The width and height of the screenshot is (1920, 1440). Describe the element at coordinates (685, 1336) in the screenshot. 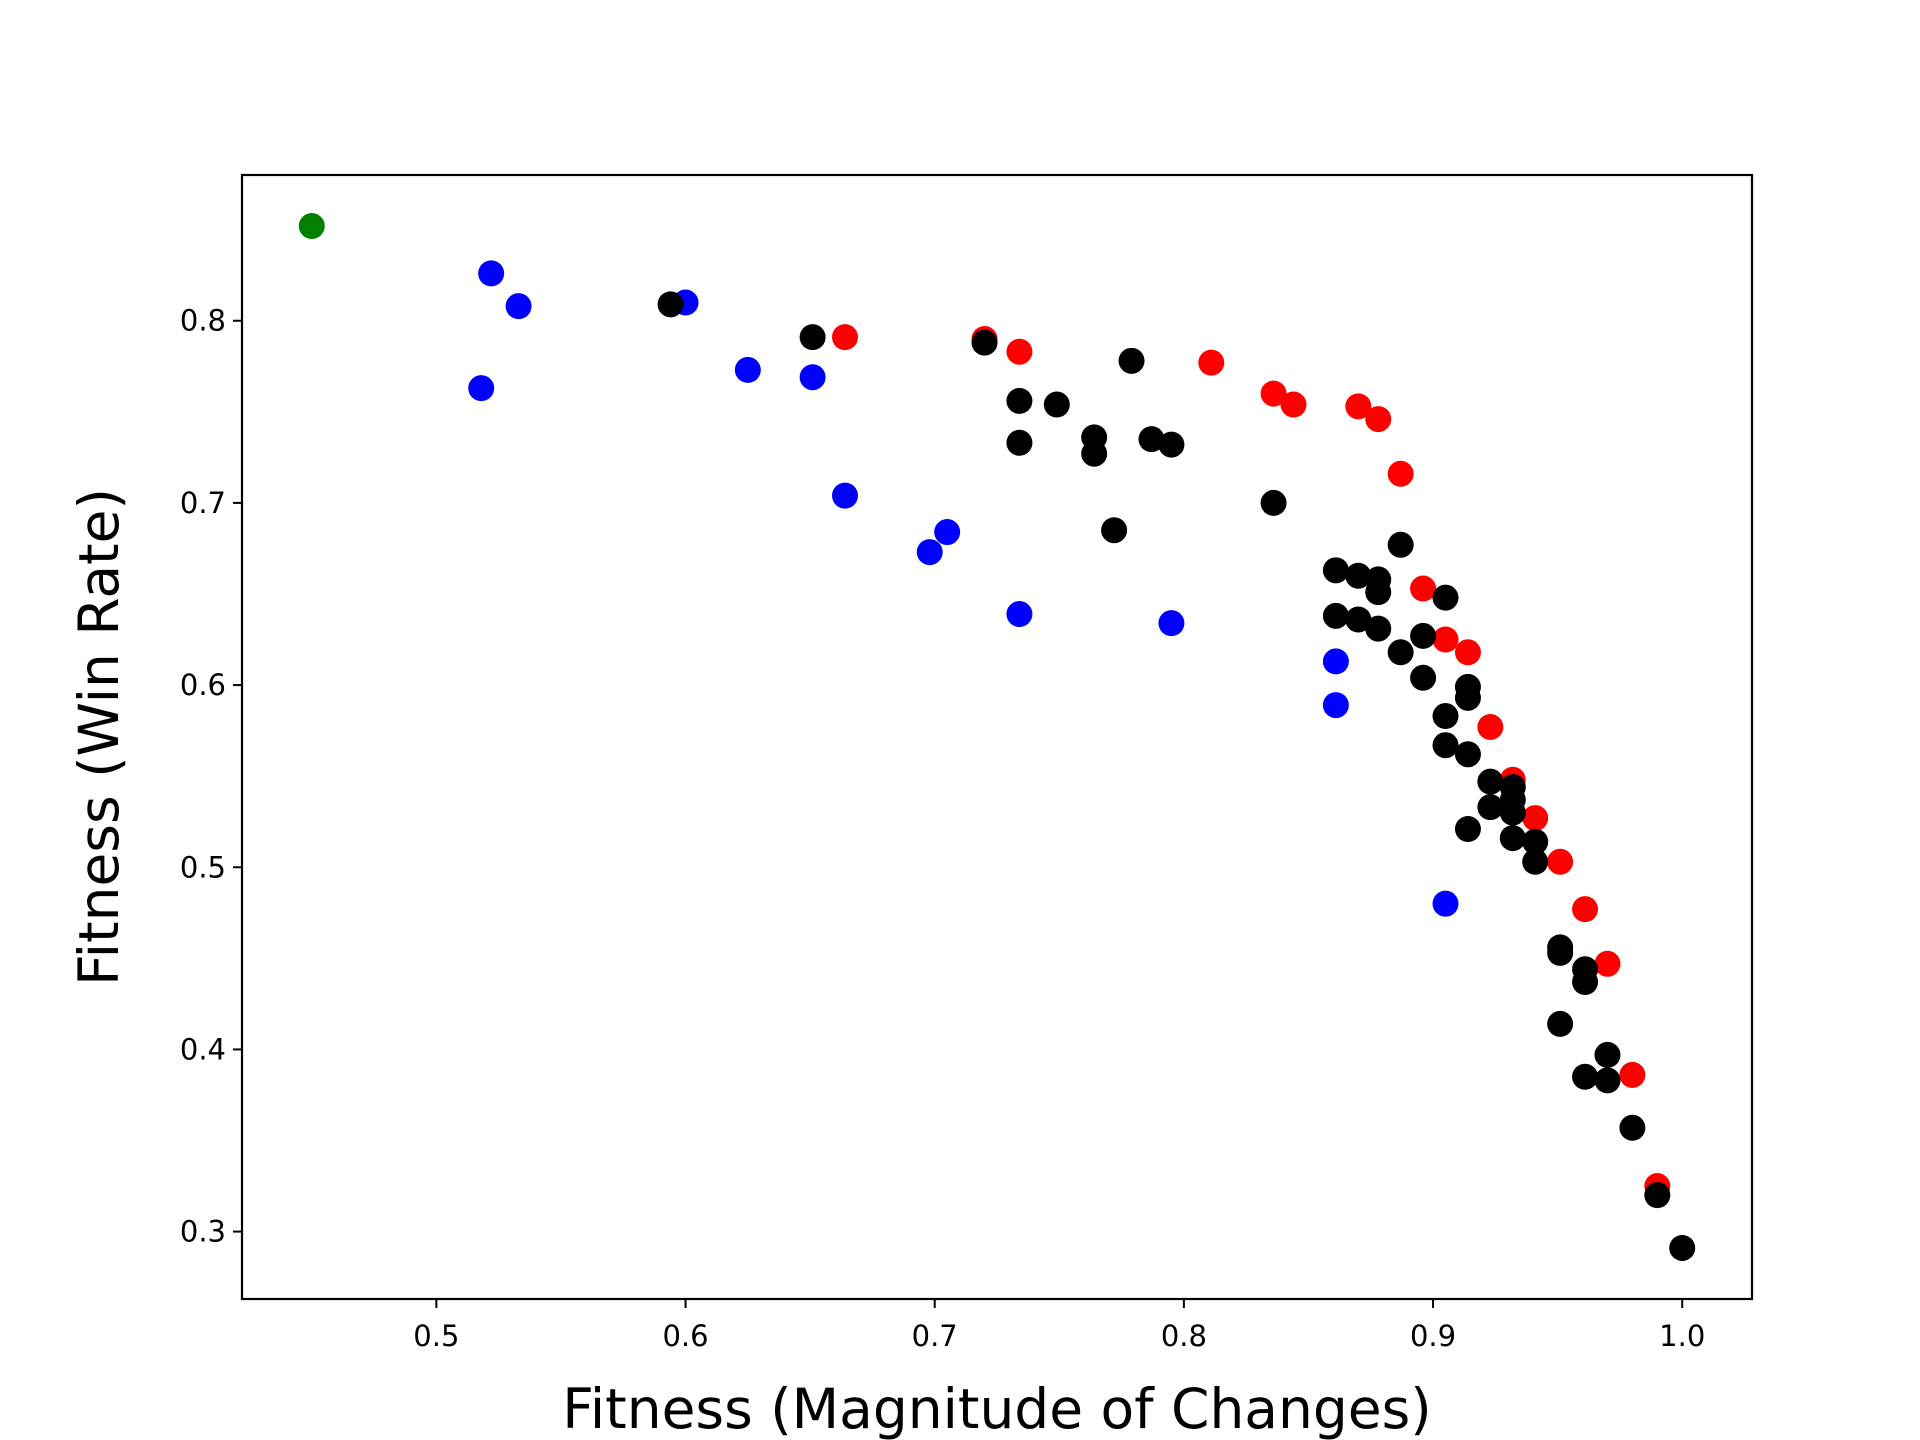

I see `x-tick-label: 0.6` at that location.